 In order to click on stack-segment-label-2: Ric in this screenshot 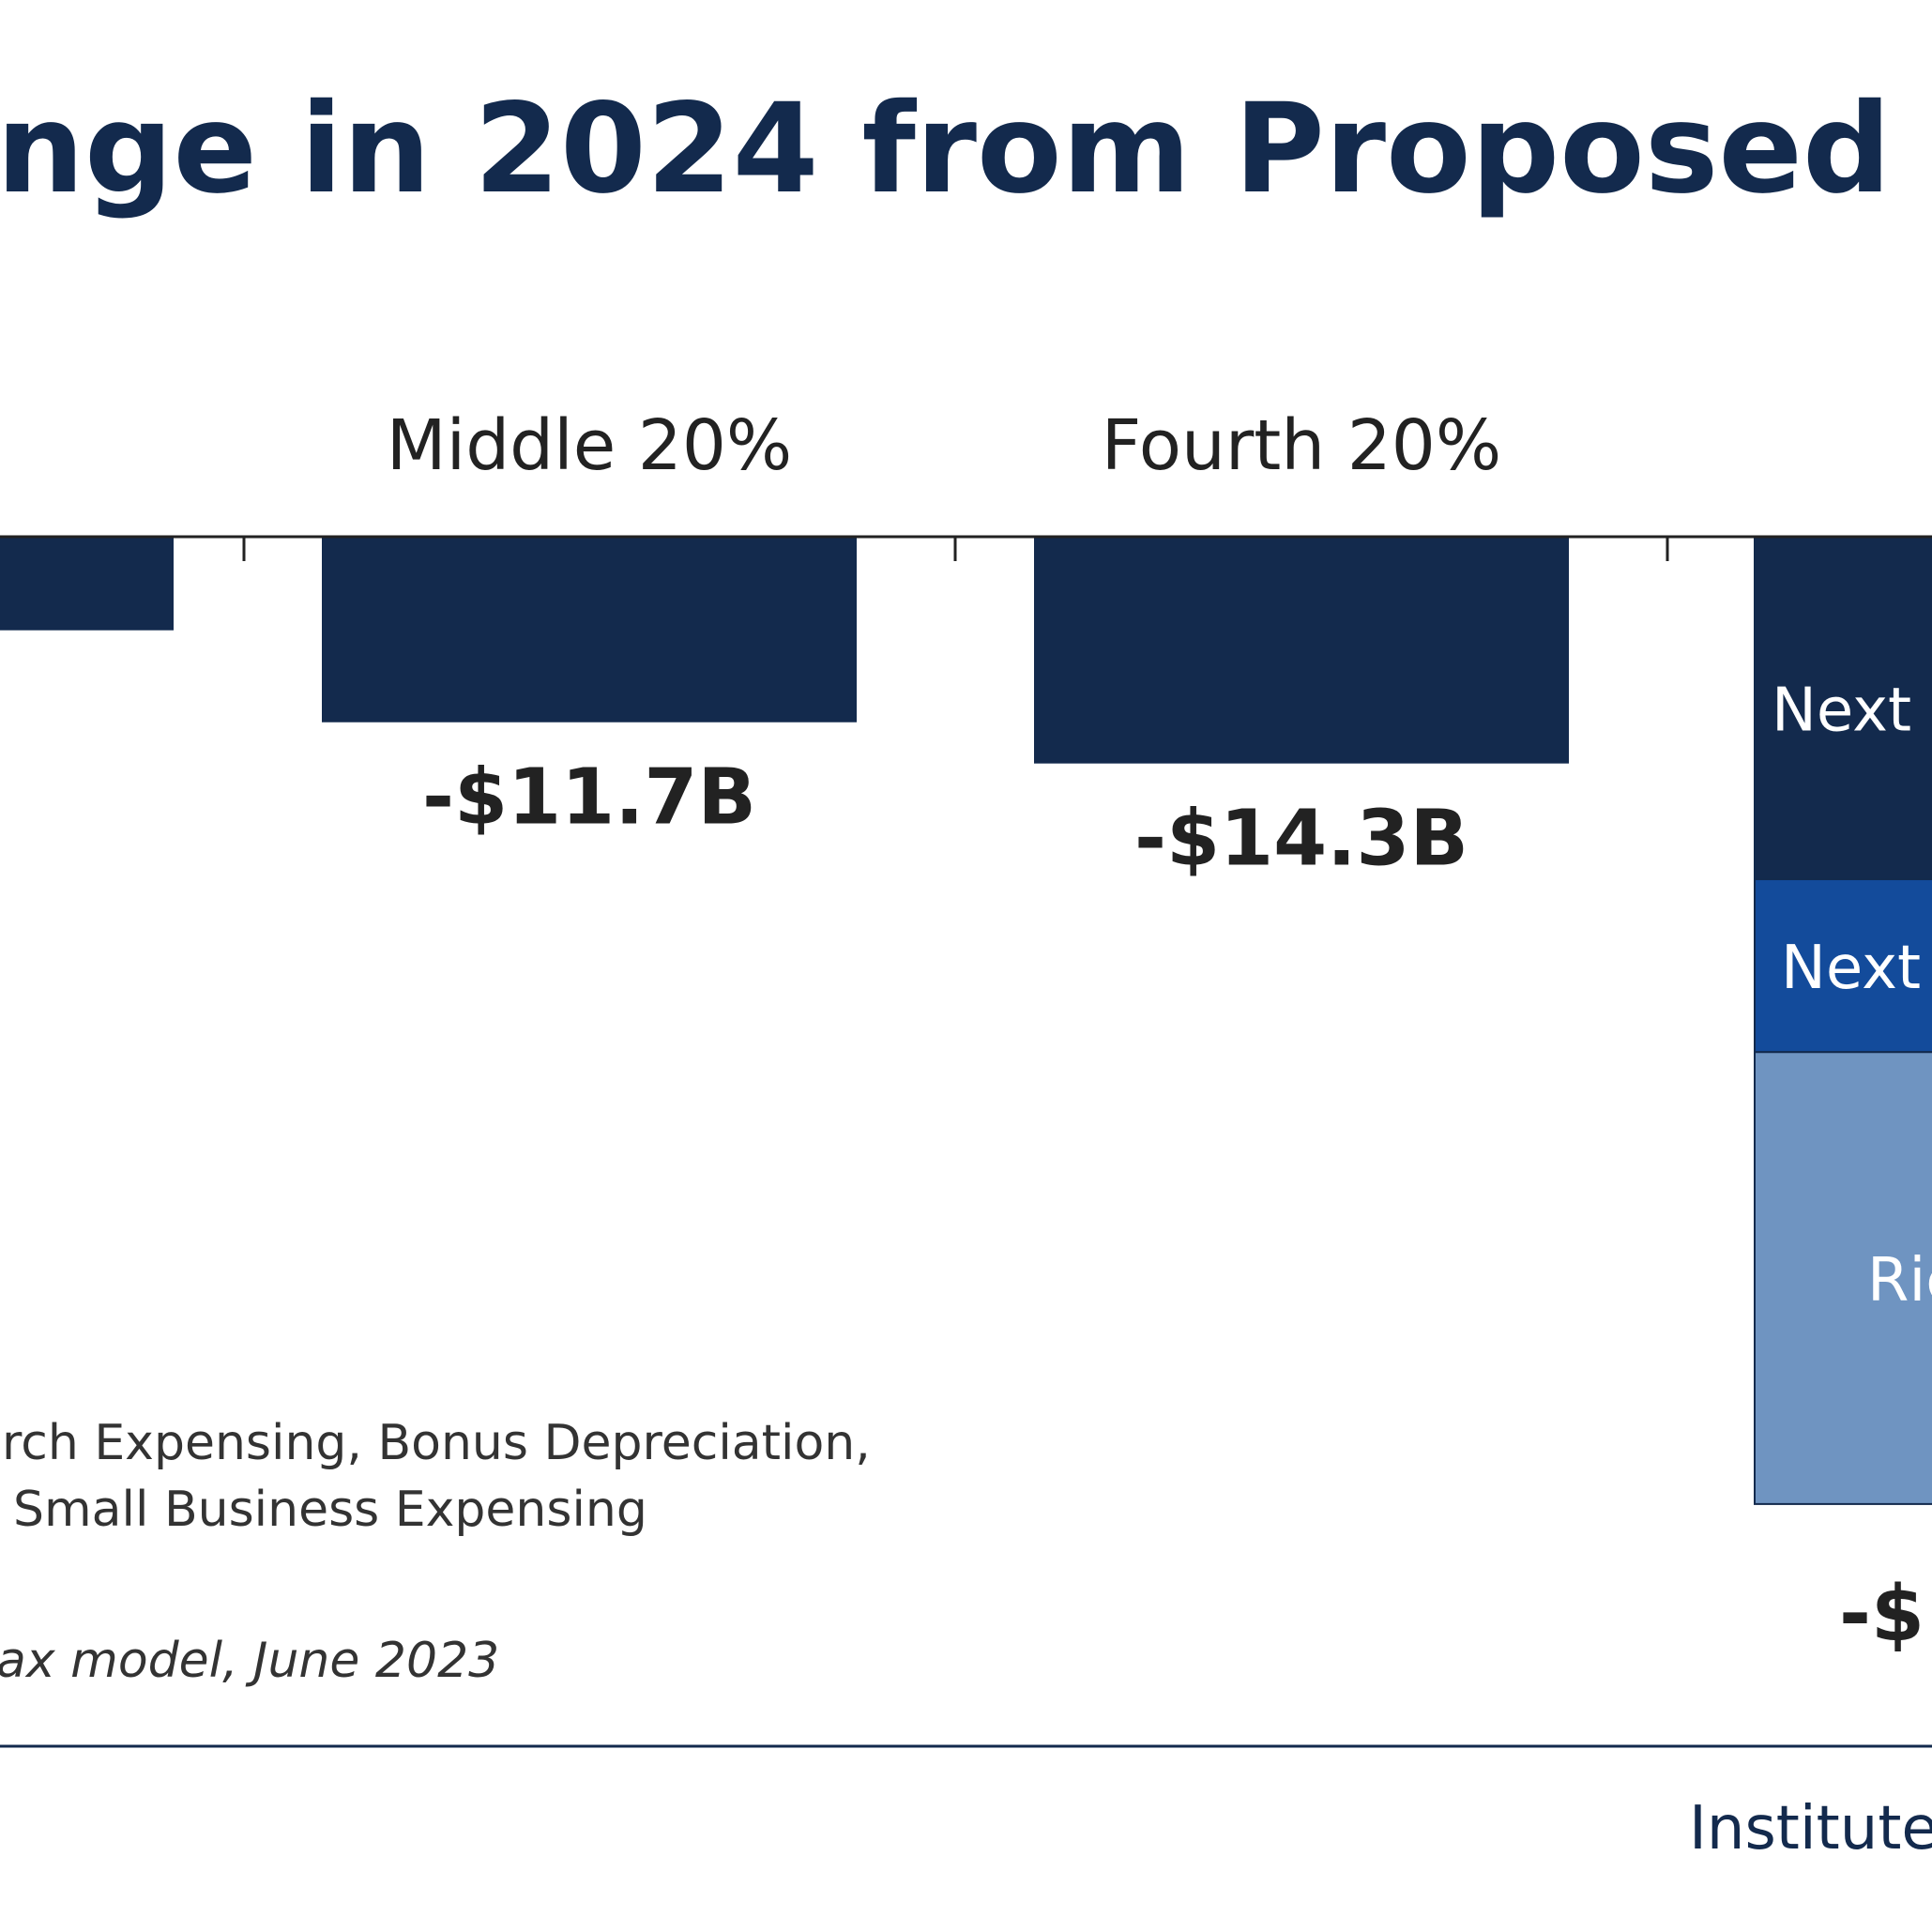, I will do `click(1899, 1281)`.